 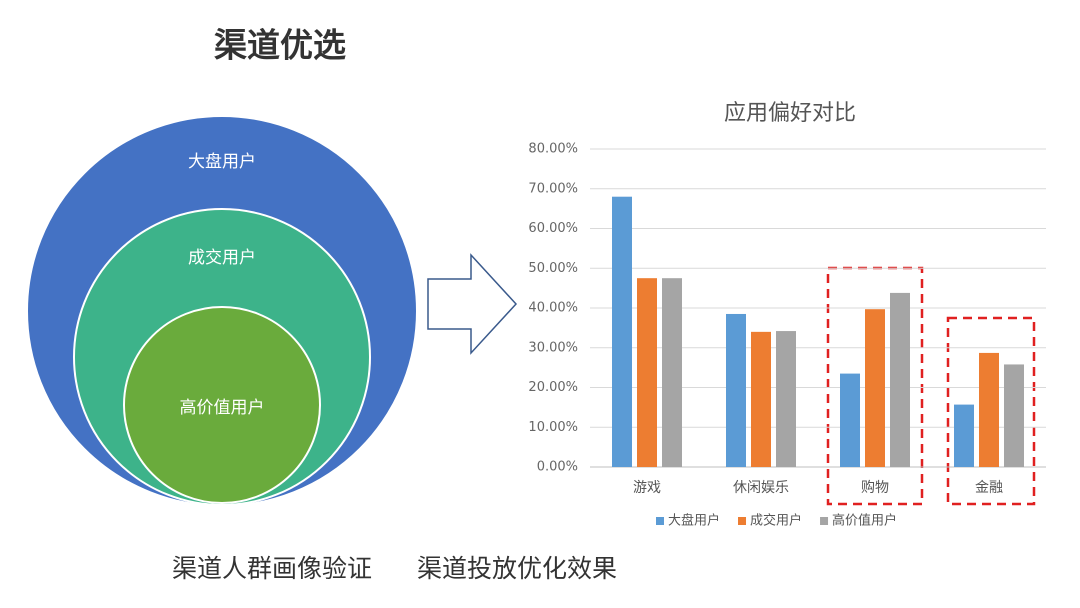 What do you see at coordinates (790, 113) in the screenshot?
I see `chart-title: 应用偏好对比` at bounding box center [790, 113].